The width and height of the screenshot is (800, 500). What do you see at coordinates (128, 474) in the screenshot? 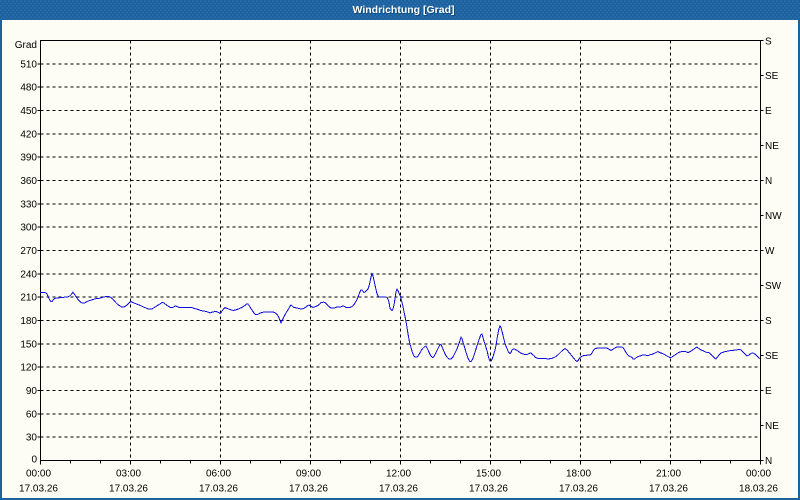
I see `svg-text: 03:00` at bounding box center [128, 474].